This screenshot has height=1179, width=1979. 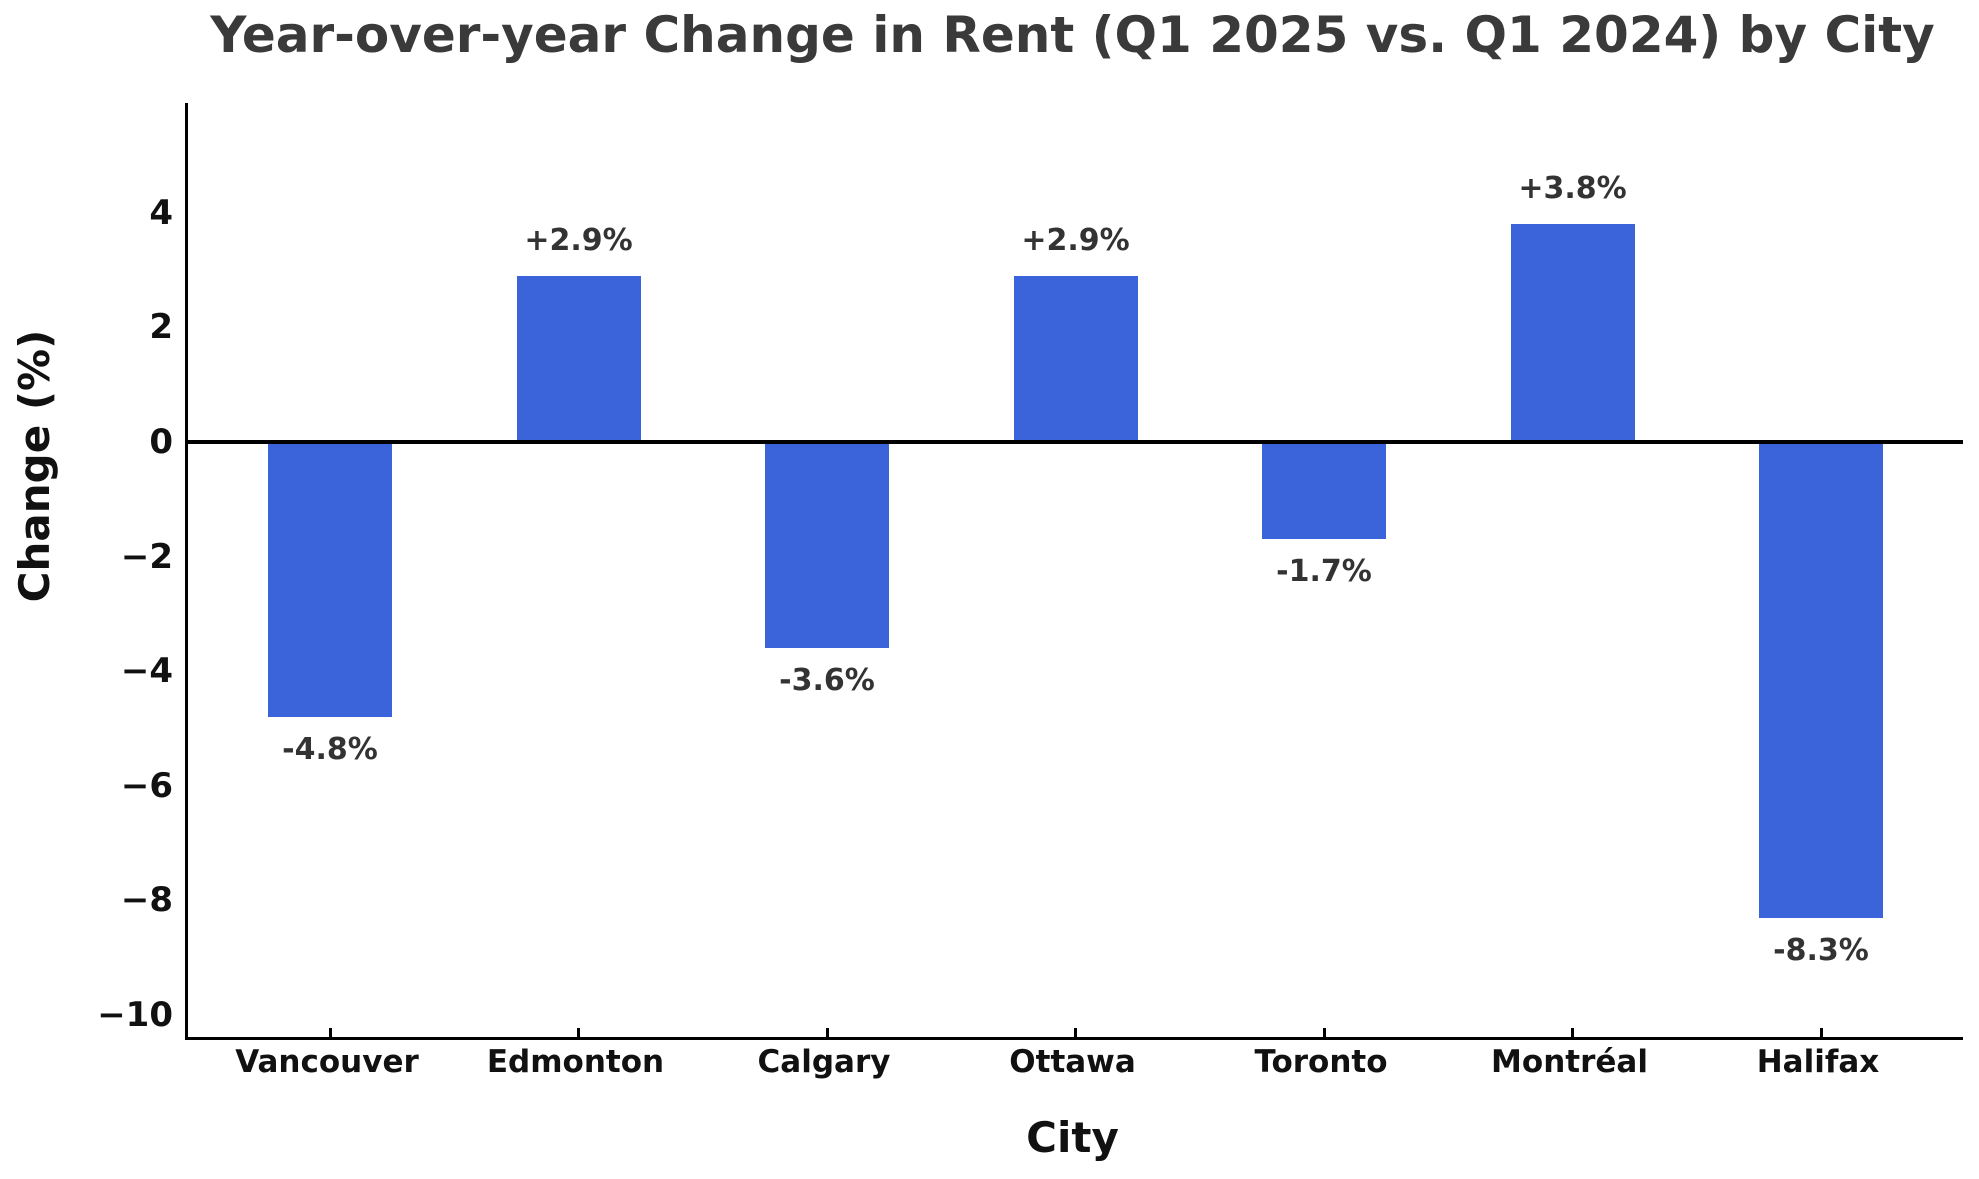 What do you see at coordinates (1072, 1062) in the screenshot?
I see `x-tick-label: Ottawa` at bounding box center [1072, 1062].